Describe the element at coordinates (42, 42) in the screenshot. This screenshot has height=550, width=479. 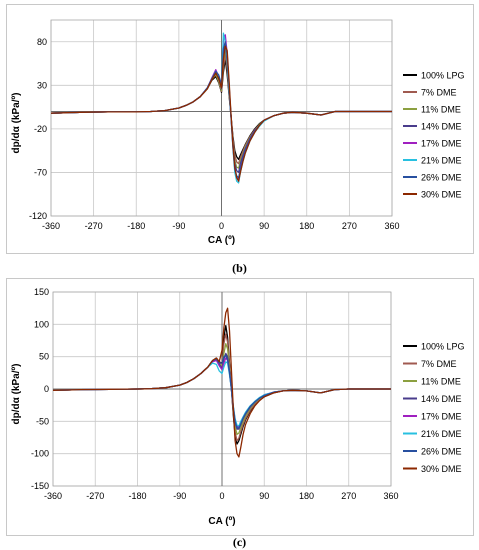
I see `y-tick-label: 80` at that location.